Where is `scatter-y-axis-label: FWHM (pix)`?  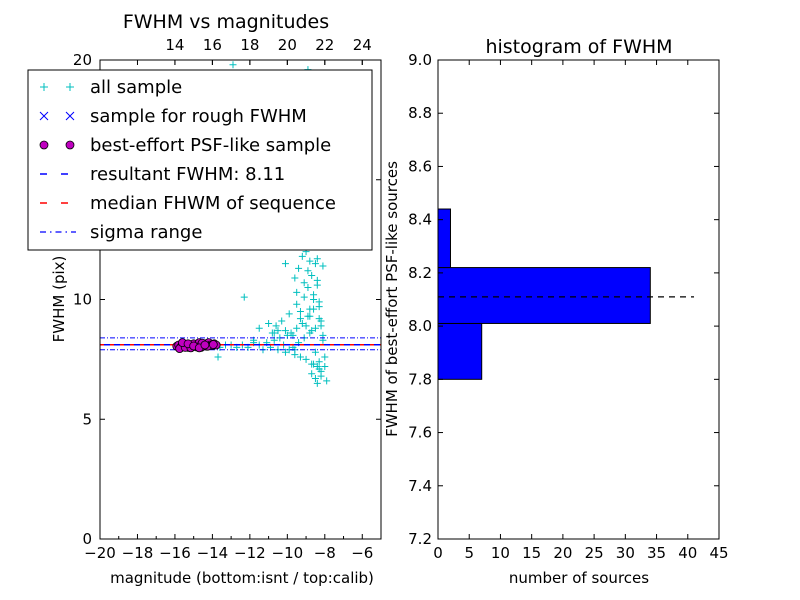 scatter-y-axis-label: FWHM (pix) is located at coordinates (59, 299).